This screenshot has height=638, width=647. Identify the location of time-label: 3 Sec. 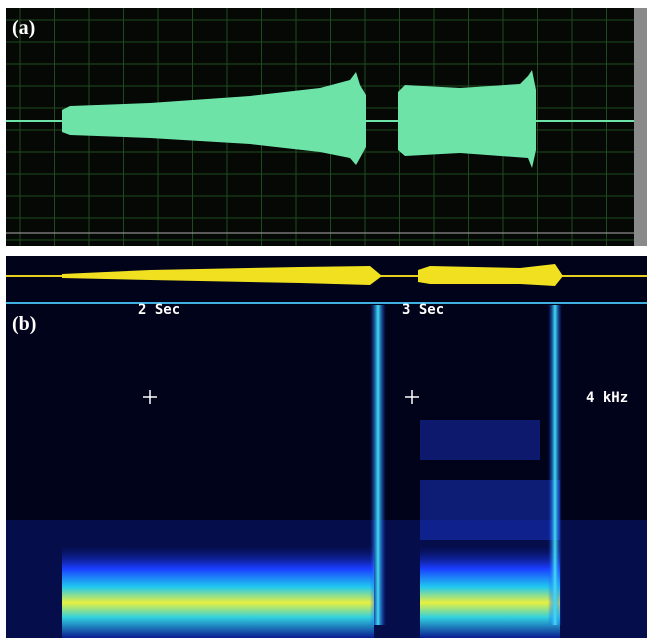
(423, 310).